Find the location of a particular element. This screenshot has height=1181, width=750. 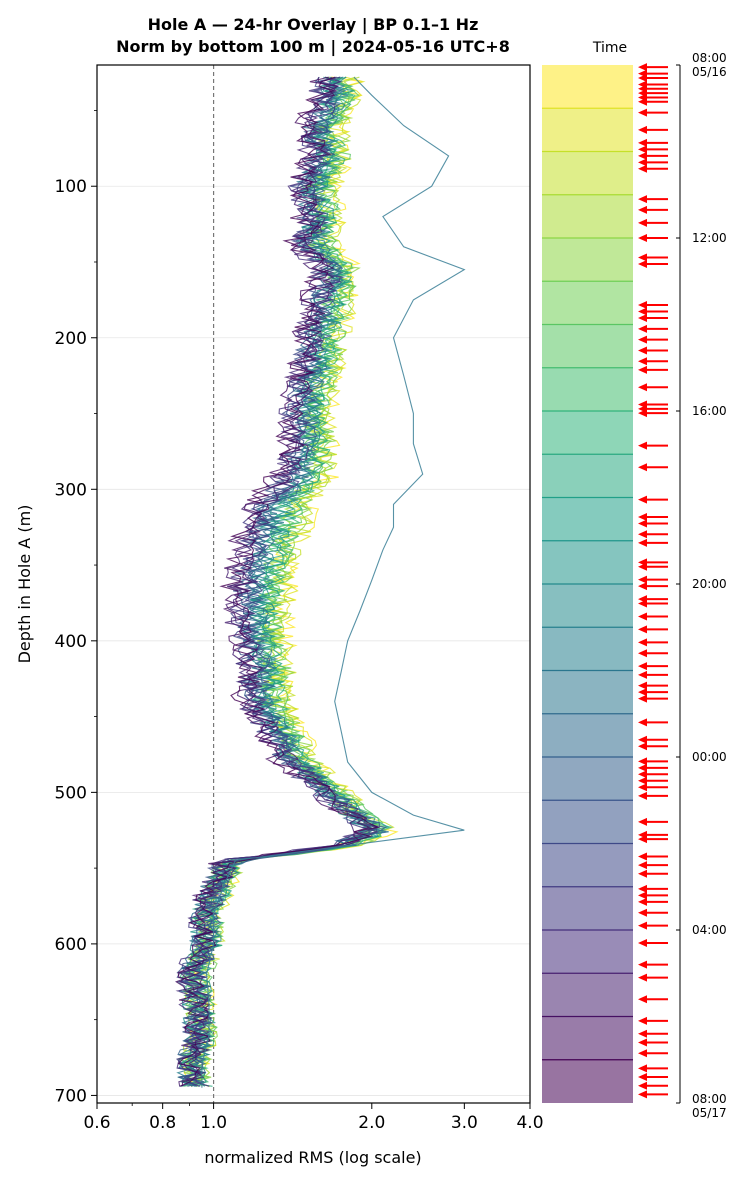

x-axis-label: normalized RMS (log scale) is located at coordinates (312, 1157).